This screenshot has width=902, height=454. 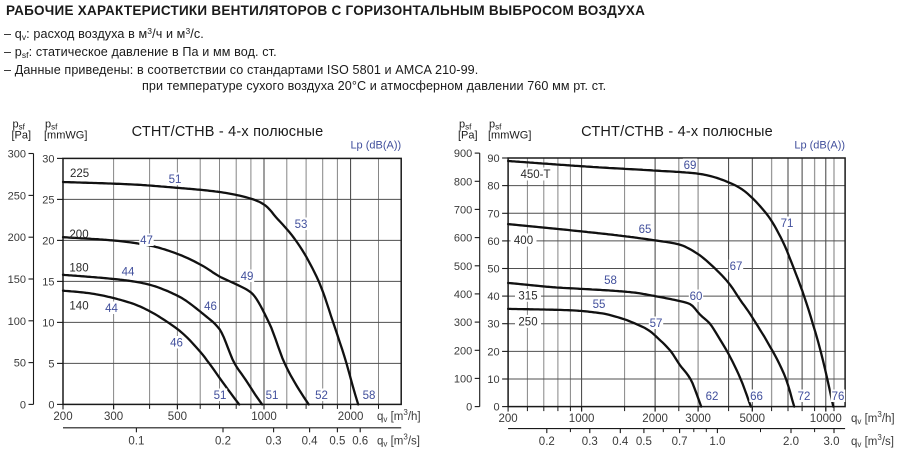 What do you see at coordinates (787, 224) in the screenshot?
I see `svg-text: 71` at bounding box center [787, 224].